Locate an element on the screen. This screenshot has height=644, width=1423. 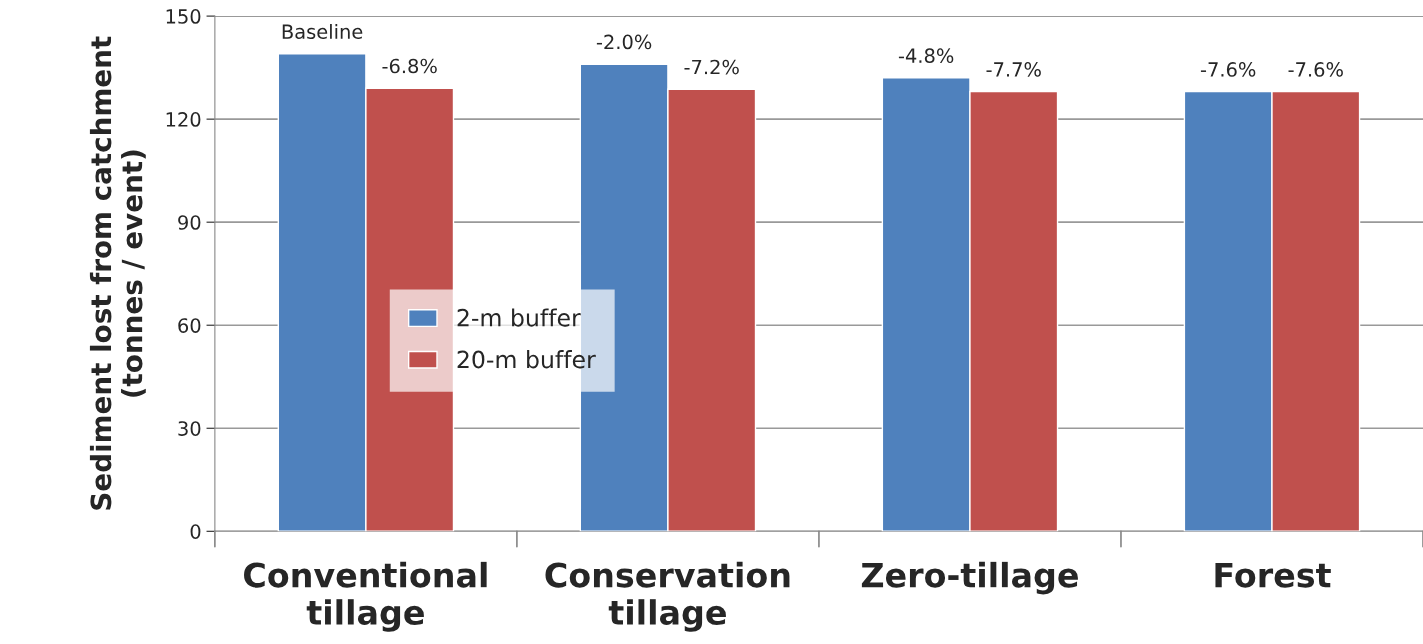
annotation: -6.8% is located at coordinates (409, 66).